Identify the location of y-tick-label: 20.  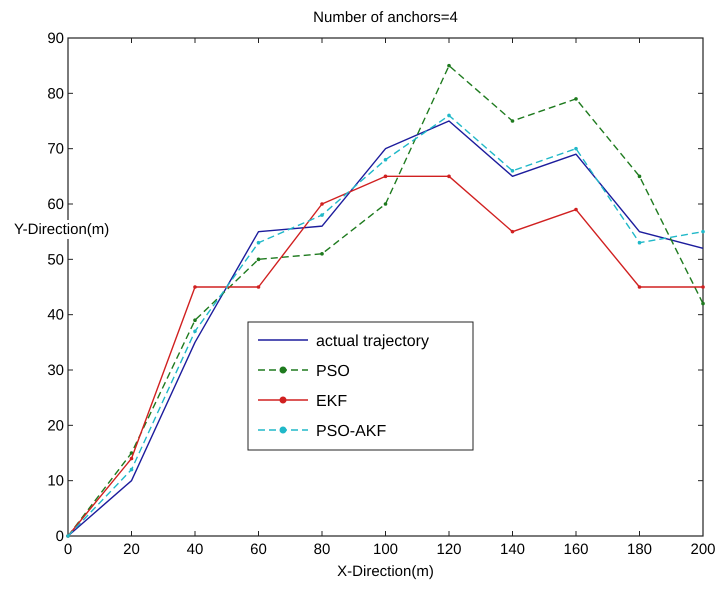
(55, 425).